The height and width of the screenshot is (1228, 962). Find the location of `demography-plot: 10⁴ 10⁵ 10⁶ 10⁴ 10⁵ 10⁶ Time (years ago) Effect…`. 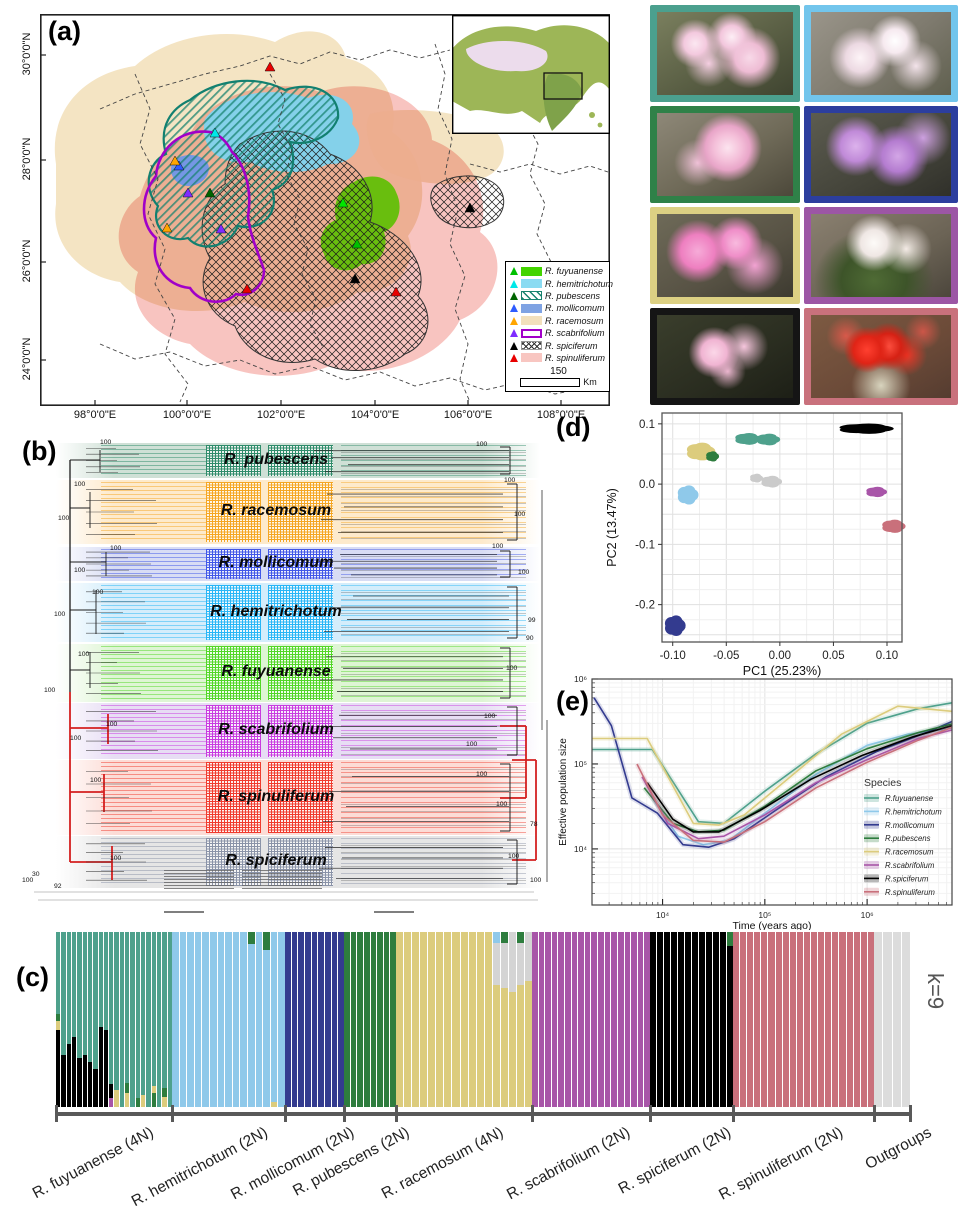

demography-plot: 10⁴ 10⁵ 10⁶ 10⁴ 10⁵ 10⁶ Time (years ago) Effect… is located at coordinates (755, 802).